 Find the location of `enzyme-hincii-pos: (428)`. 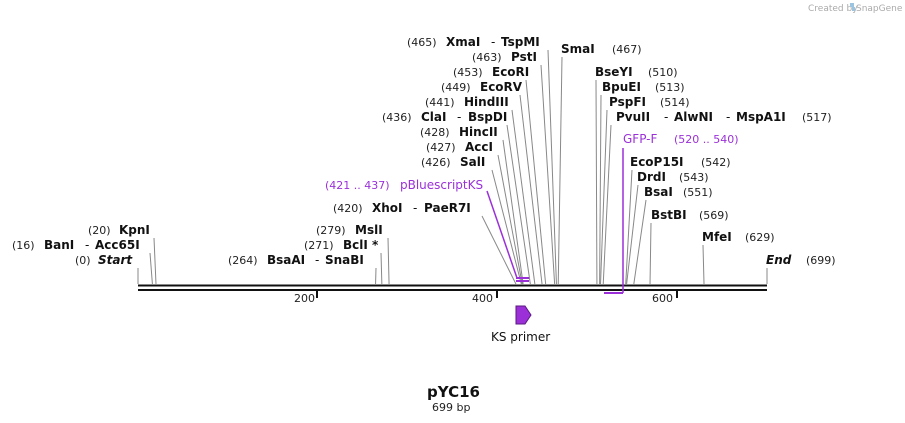

enzyme-hincii-pos: (428) is located at coordinates (435, 132).